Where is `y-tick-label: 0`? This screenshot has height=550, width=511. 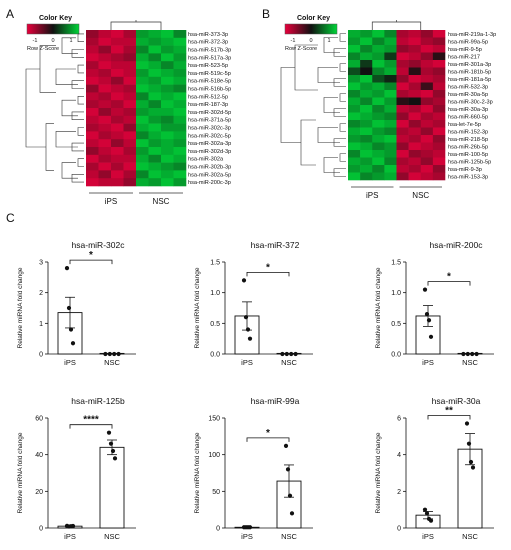 y-tick-label: 0 is located at coordinates (41, 355).